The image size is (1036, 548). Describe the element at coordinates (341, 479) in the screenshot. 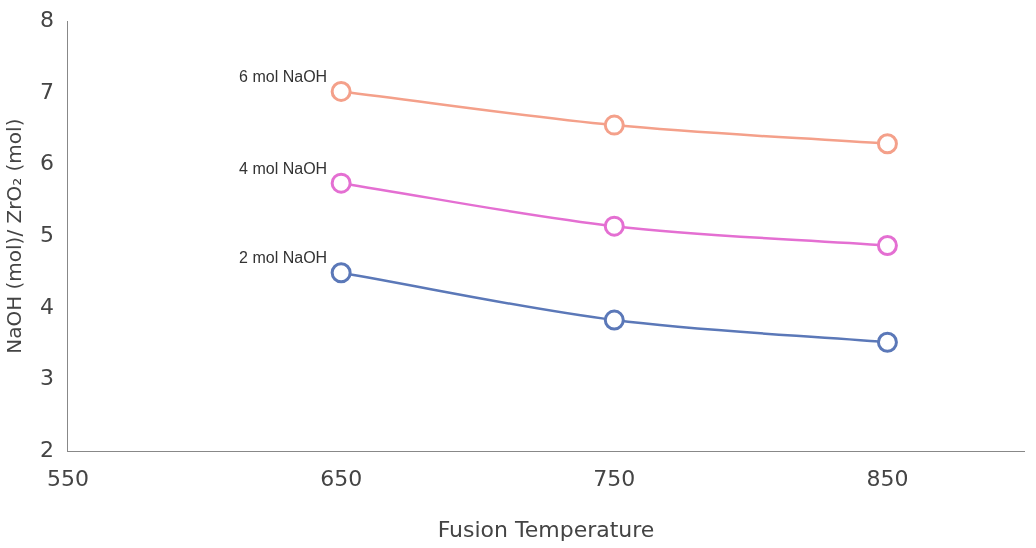

I see `x-tick-label: 650` at that location.